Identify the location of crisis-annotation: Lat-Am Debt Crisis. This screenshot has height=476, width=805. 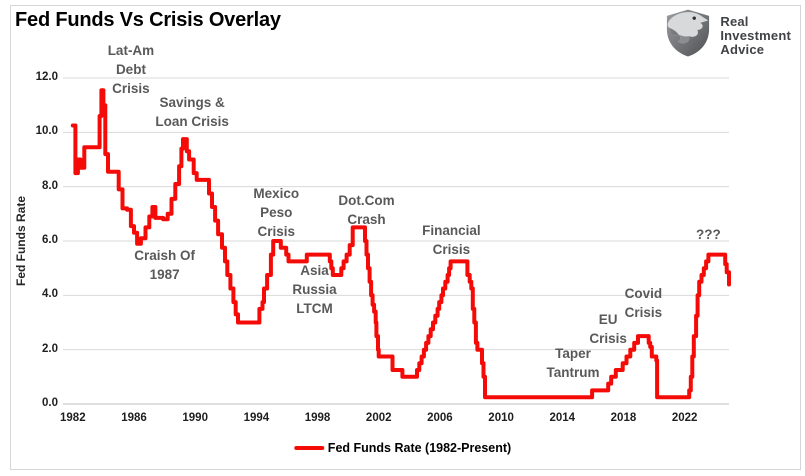
(131, 69).